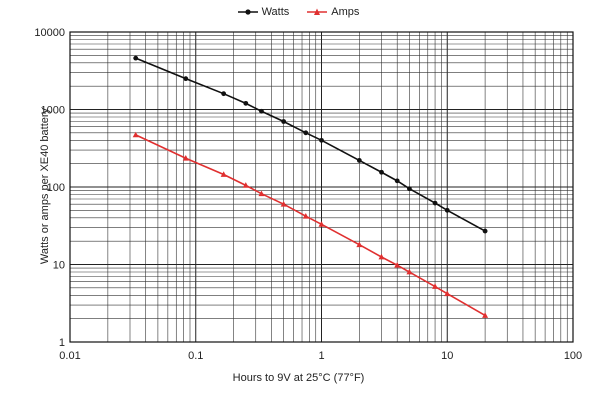  What do you see at coordinates (49, 33) in the screenshot?
I see `y-tick-label: 10000` at bounding box center [49, 33].